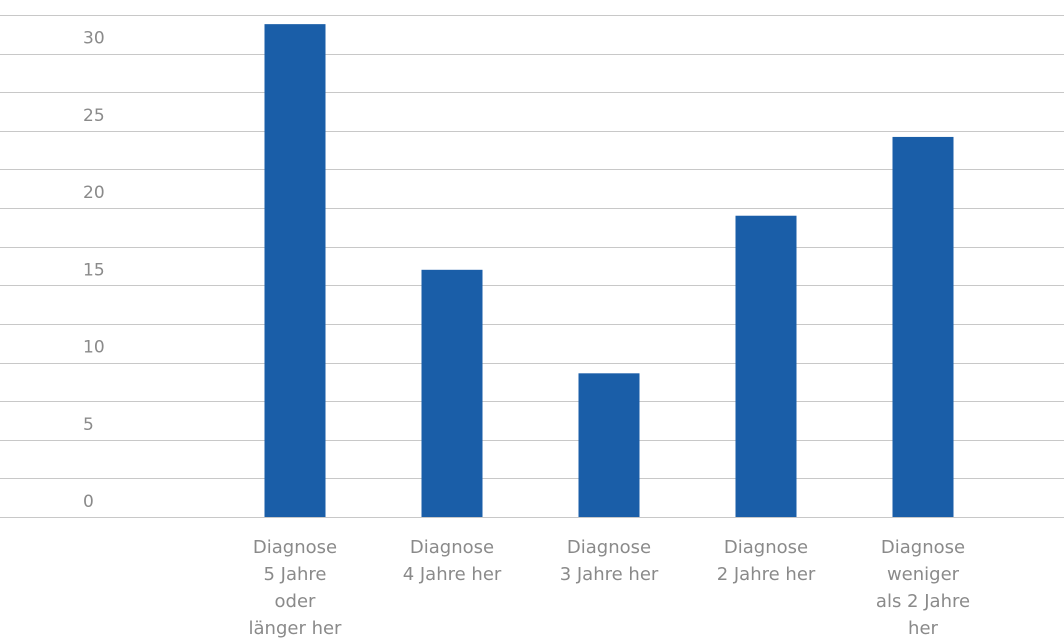  I want to click on category-label: länger her, so click(296, 628).